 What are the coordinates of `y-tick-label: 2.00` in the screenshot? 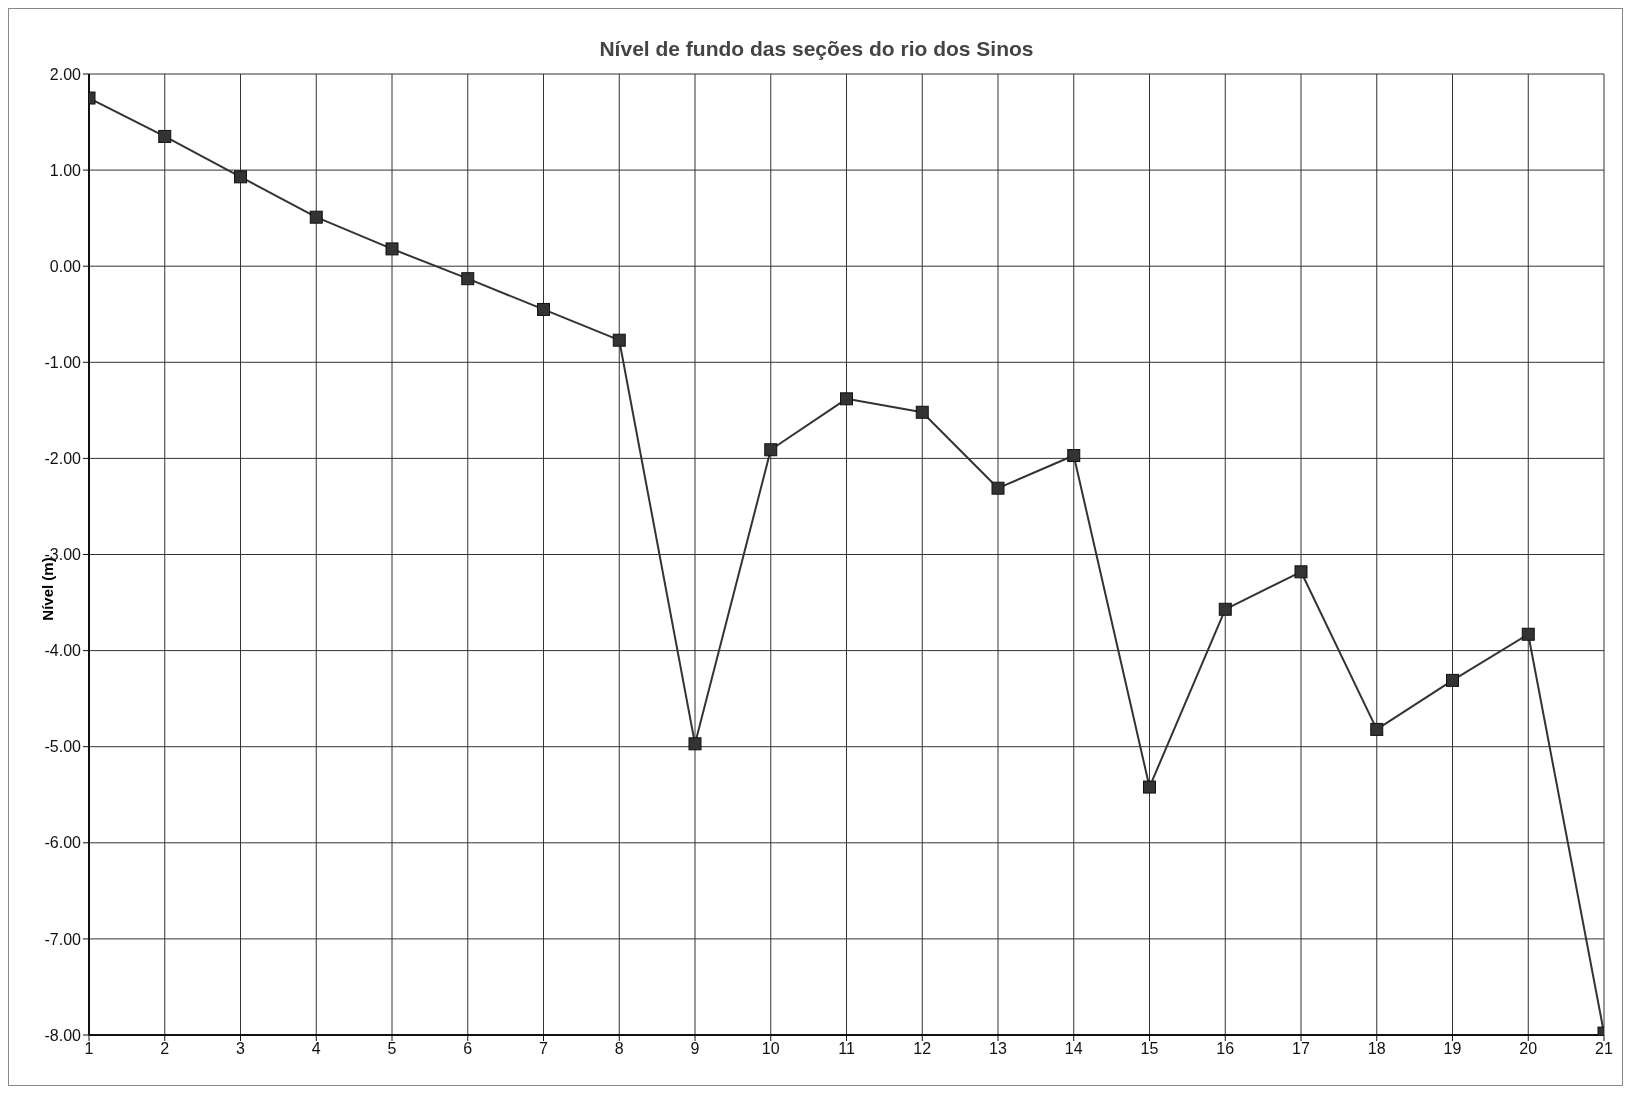 It's located at (65, 74).